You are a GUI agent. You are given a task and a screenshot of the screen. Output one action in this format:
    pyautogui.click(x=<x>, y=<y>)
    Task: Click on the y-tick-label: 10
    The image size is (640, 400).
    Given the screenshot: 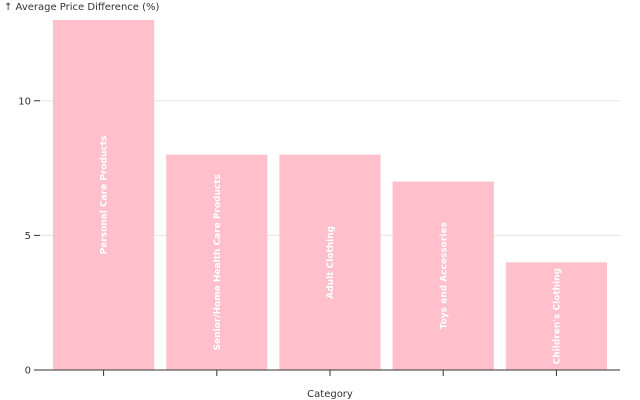 What is the action you would take?
    pyautogui.click(x=24, y=101)
    